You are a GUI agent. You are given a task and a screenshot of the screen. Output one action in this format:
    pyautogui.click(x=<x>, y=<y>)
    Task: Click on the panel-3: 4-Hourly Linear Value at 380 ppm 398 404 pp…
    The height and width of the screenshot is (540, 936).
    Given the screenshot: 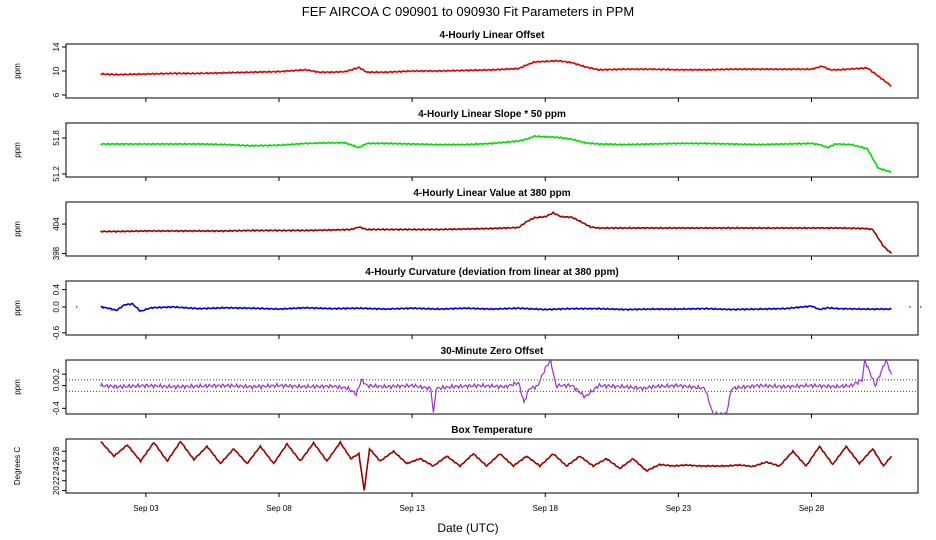 What is the action you would take?
    pyautogui.click(x=466, y=224)
    